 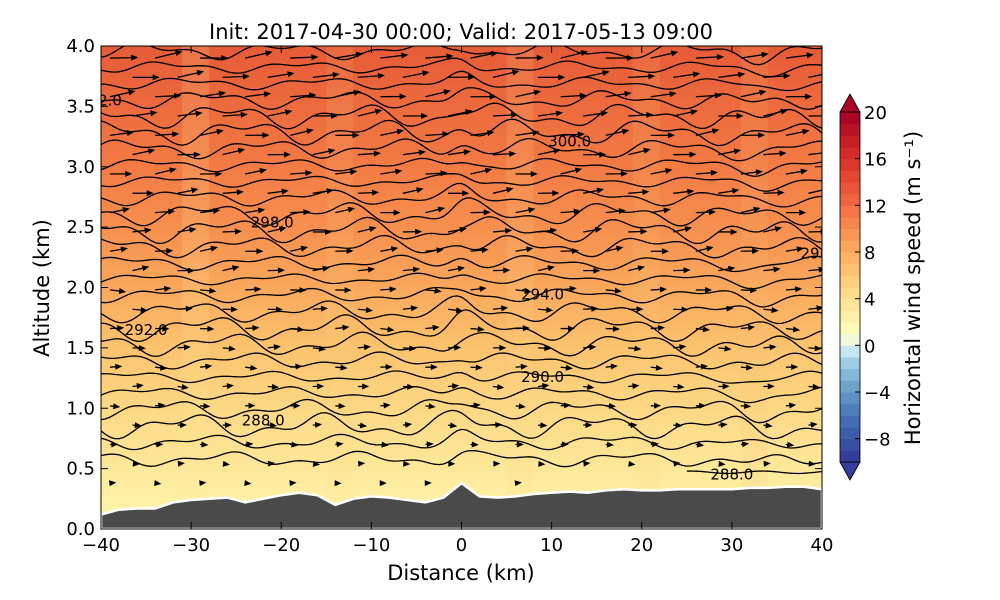 I want to click on colorbar-tick-label: −4, so click(x=877, y=393).